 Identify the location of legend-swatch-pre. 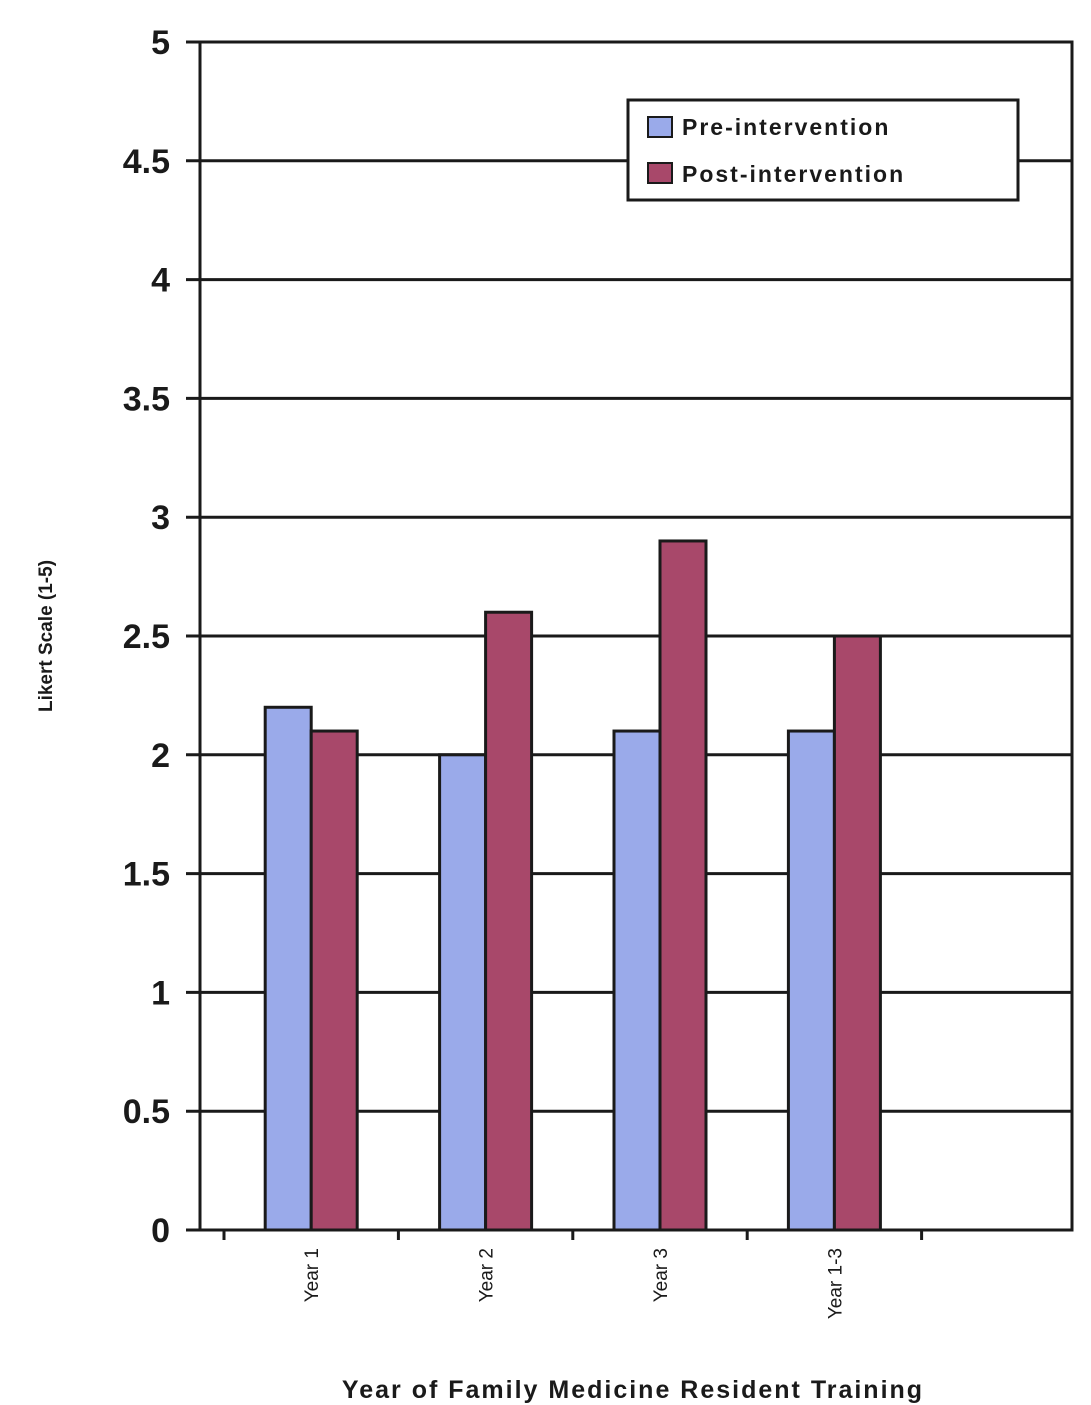
(660, 127).